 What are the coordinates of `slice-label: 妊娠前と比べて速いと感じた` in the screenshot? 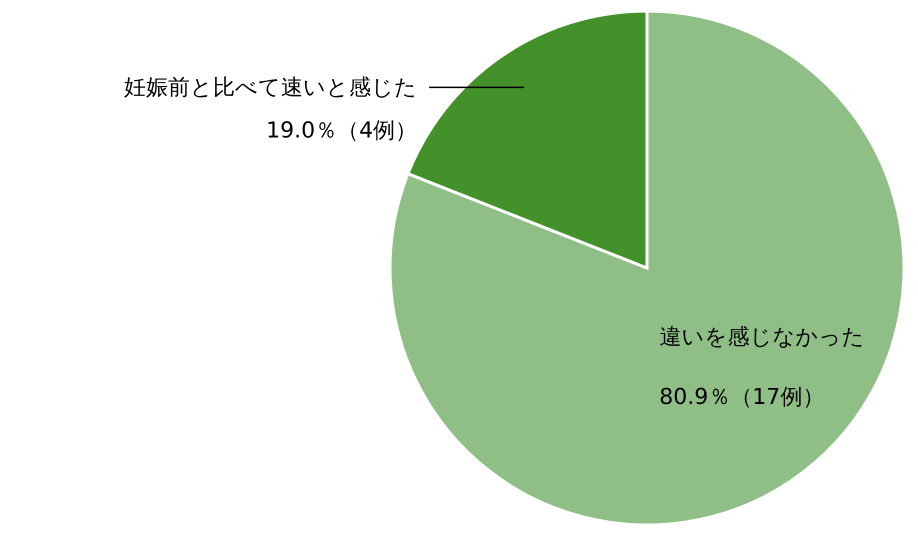 It's located at (271, 87).